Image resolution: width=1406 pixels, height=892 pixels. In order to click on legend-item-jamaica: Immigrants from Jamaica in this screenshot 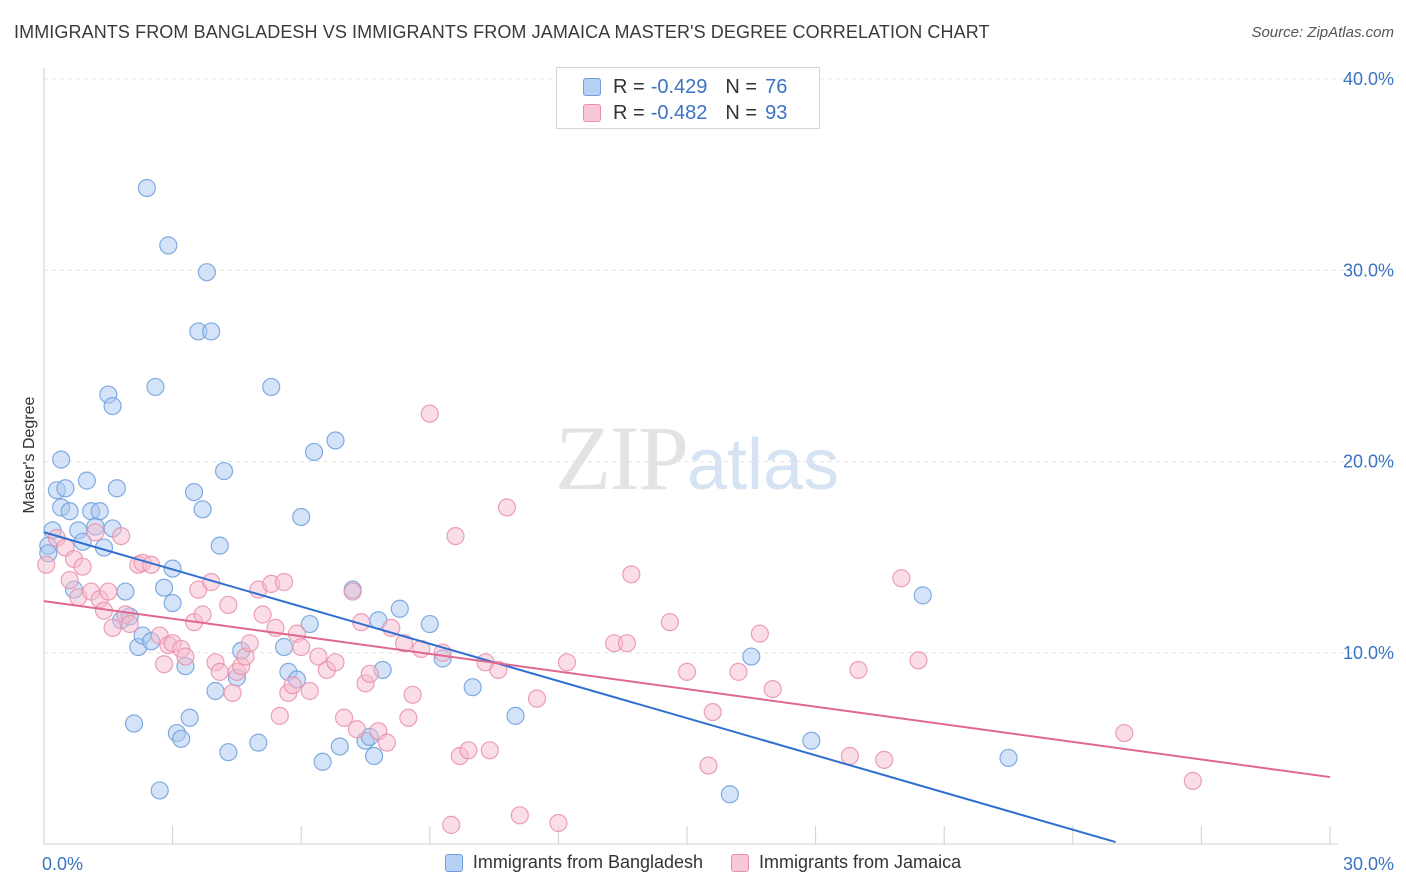, I will do `click(846, 862)`.